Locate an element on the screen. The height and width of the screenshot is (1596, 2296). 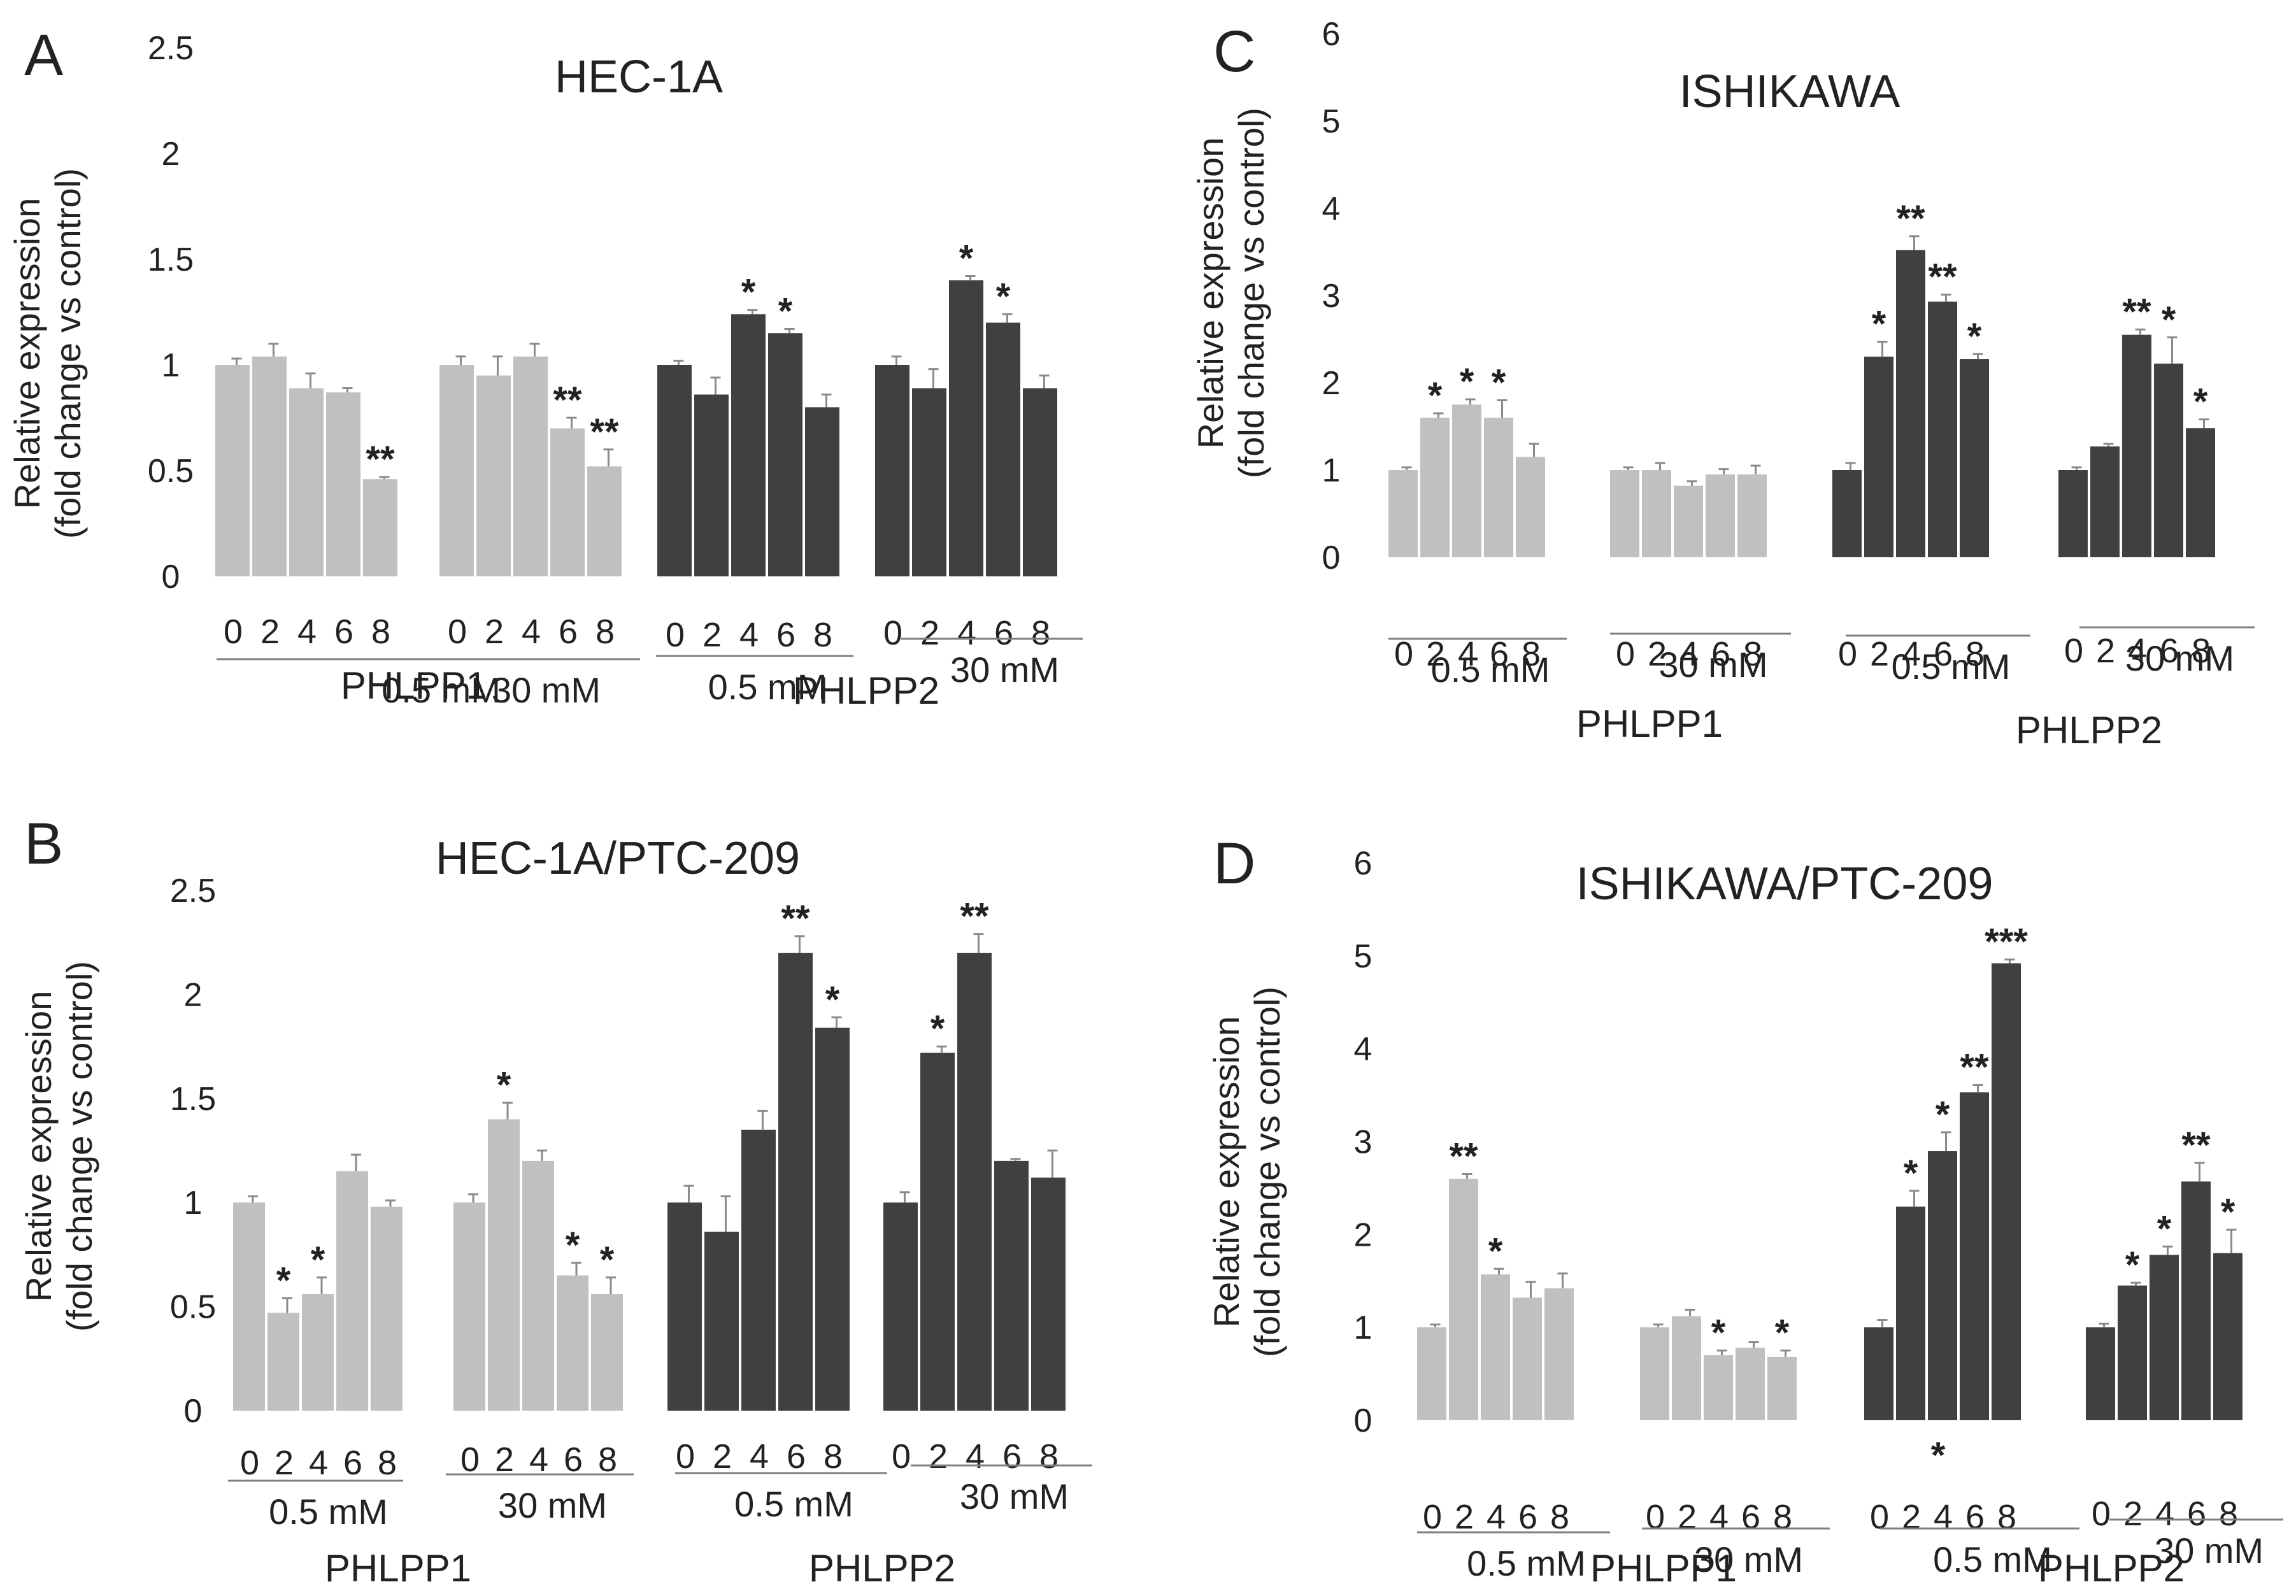
bar-group-phlpp1-30mm: 0 2 4 6 830 mM is located at coordinates (1700, 573).